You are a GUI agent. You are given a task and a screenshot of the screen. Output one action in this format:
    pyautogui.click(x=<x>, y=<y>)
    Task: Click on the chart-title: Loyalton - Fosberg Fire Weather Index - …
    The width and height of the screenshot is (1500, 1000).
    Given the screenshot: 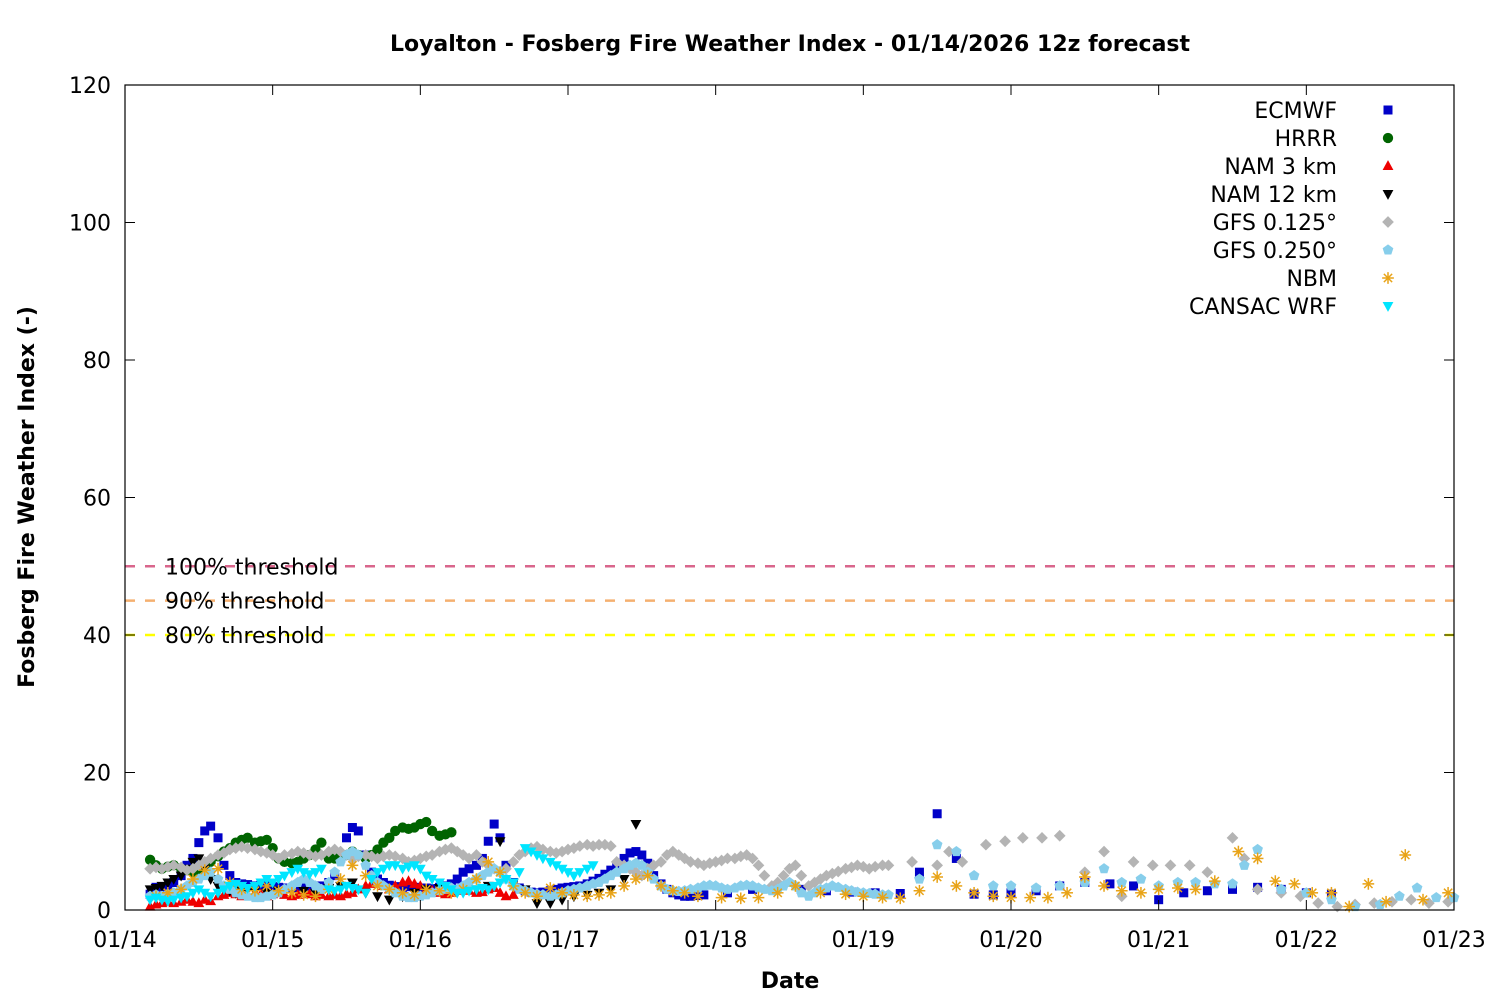 What is the action you would take?
    pyautogui.click(x=790, y=44)
    